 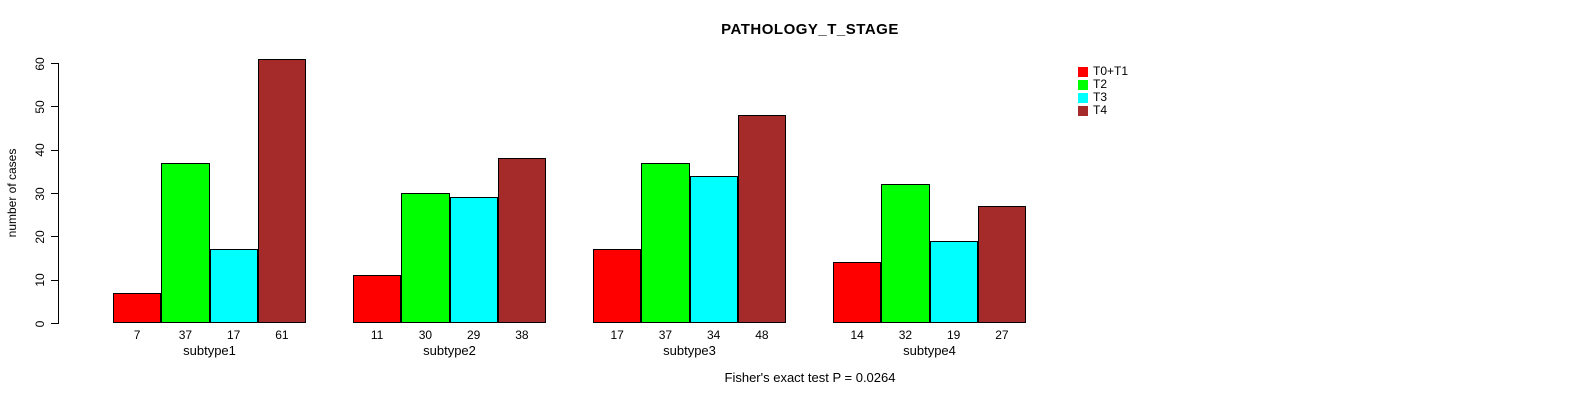 I want to click on y-axis-title: number of cases, so click(x=12, y=193).